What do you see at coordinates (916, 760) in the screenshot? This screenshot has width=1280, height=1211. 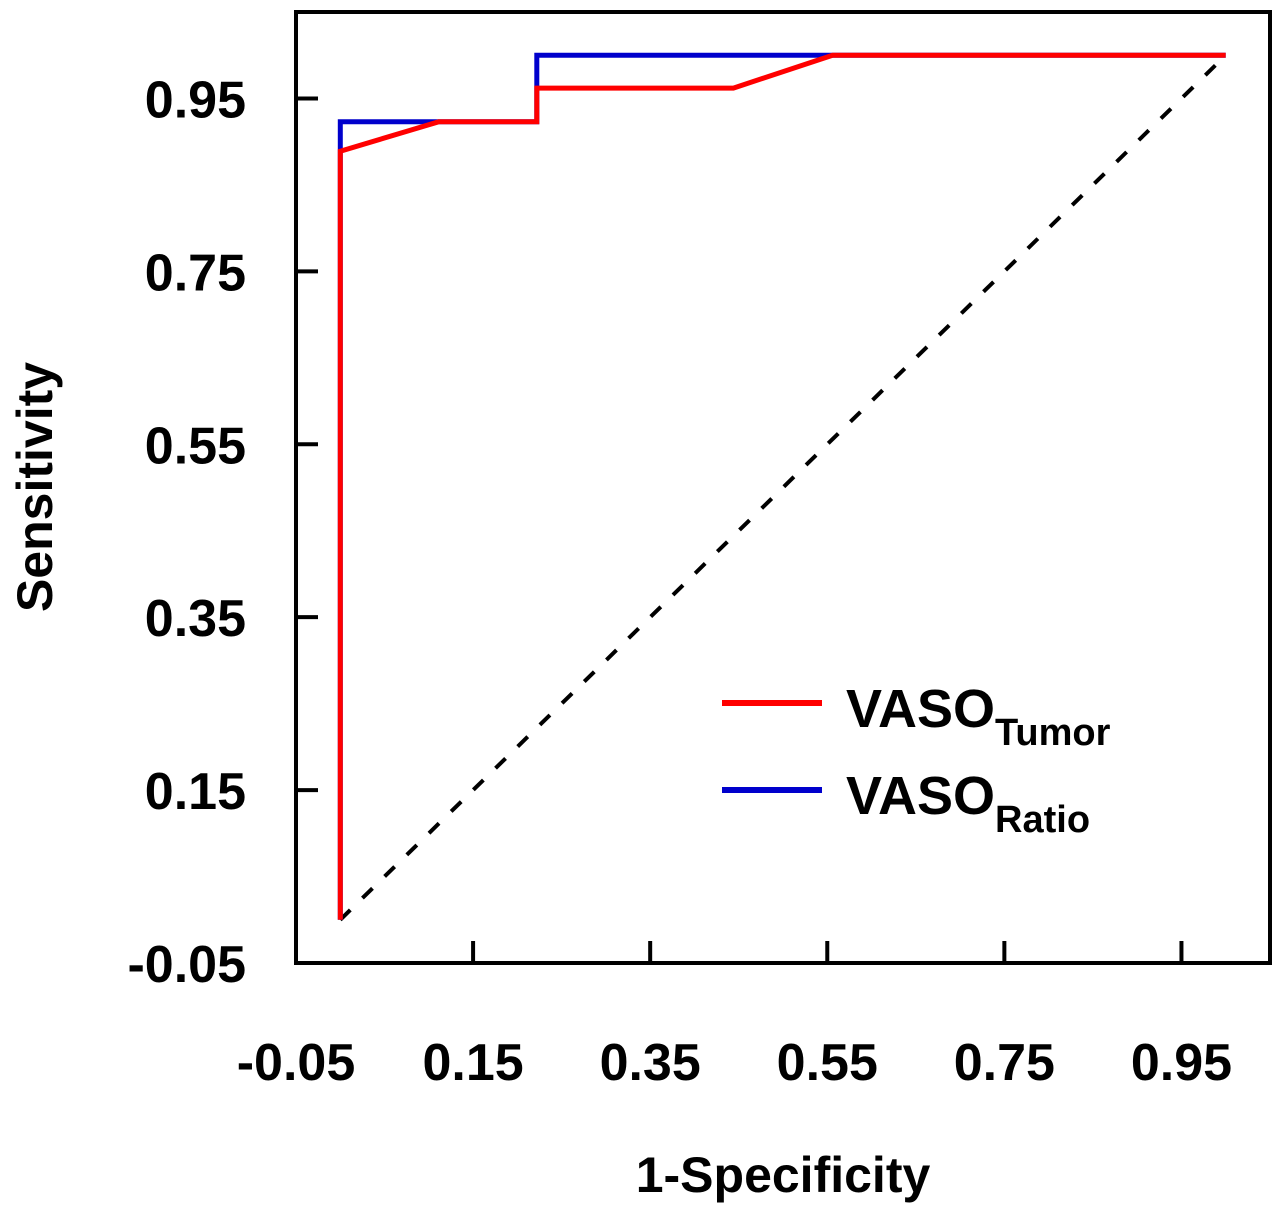 I see `legend: VASOTumor VASORatio` at bounding box center [916, 760].